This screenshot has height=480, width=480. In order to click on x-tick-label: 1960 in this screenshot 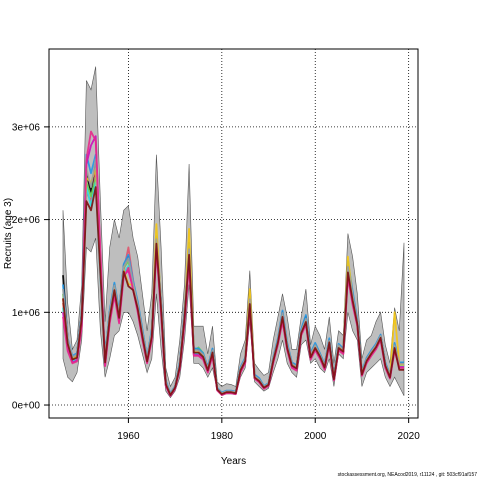, I will do `click(128, 436)`.